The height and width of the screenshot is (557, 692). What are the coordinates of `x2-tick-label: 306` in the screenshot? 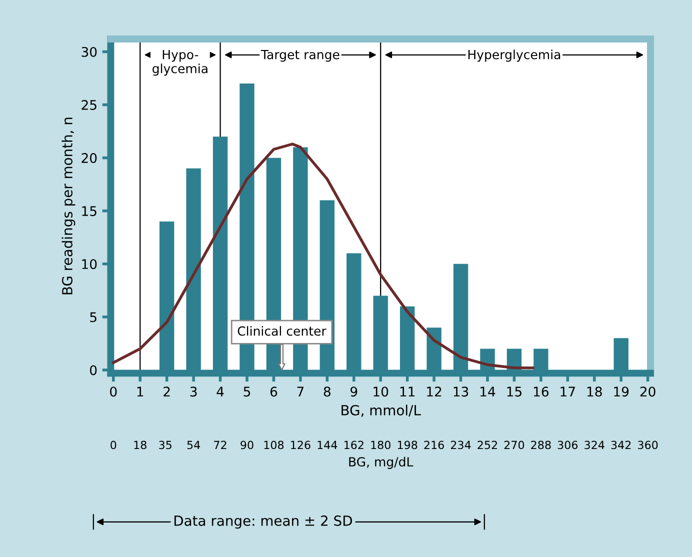 It's located at (568, 445).